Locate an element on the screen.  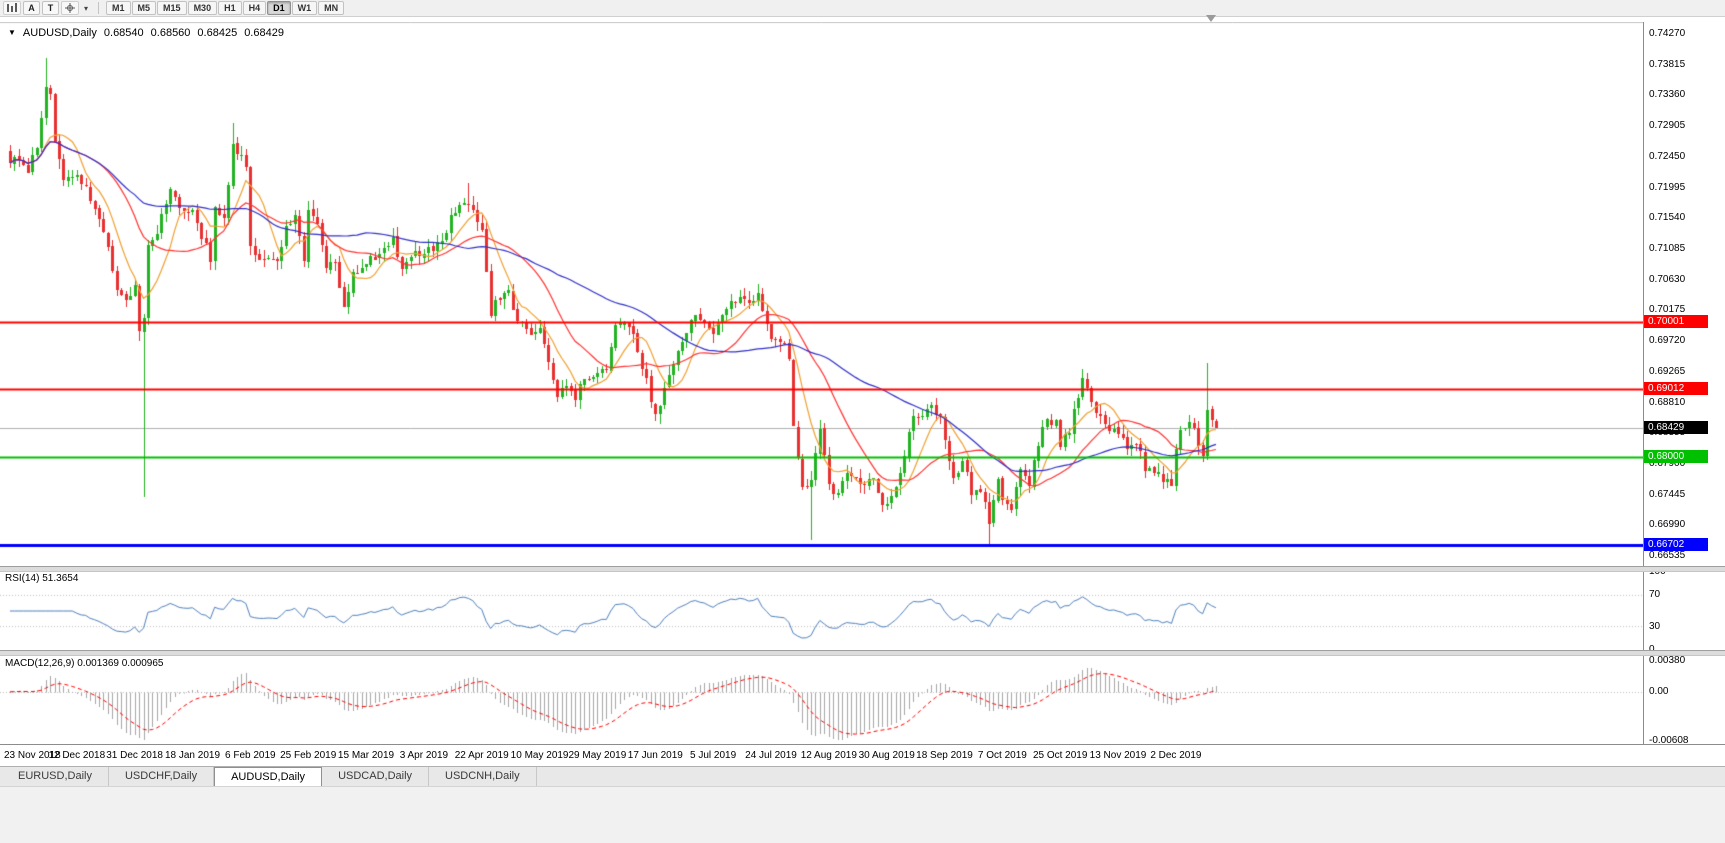
time-axis-label: 18 Jan 2019 is located at coordinates (192, 755).